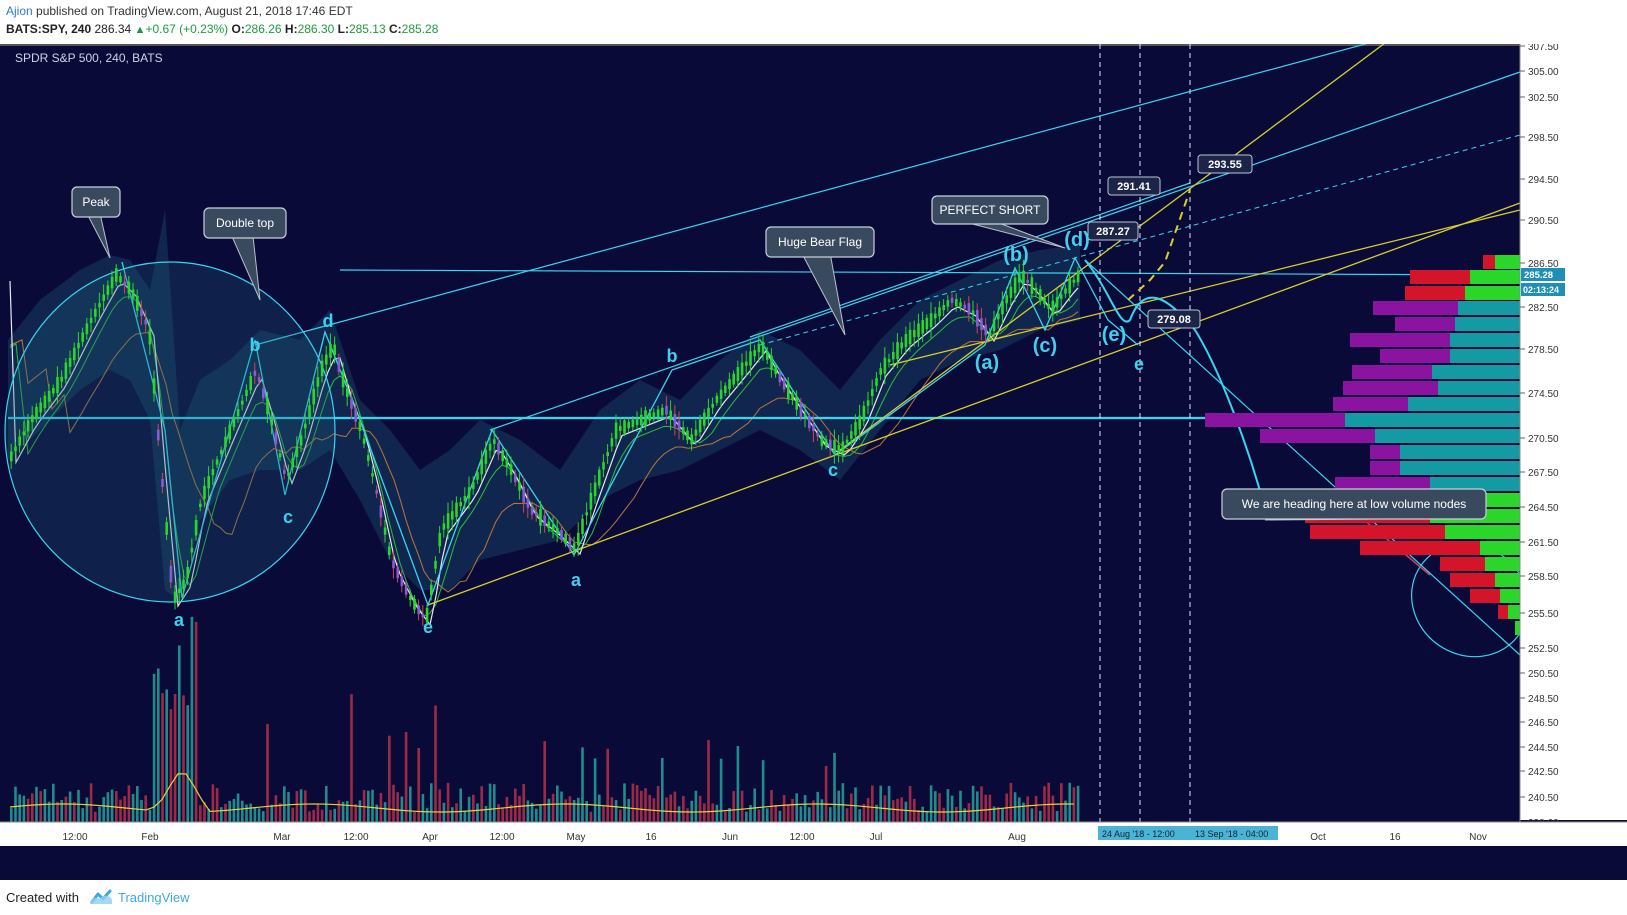 Image resolution: width=1627 pixels, height=915 pixels. Describe the element at coordinates (576, 580) in the screenshot. I see `wave-label: a` at that location.